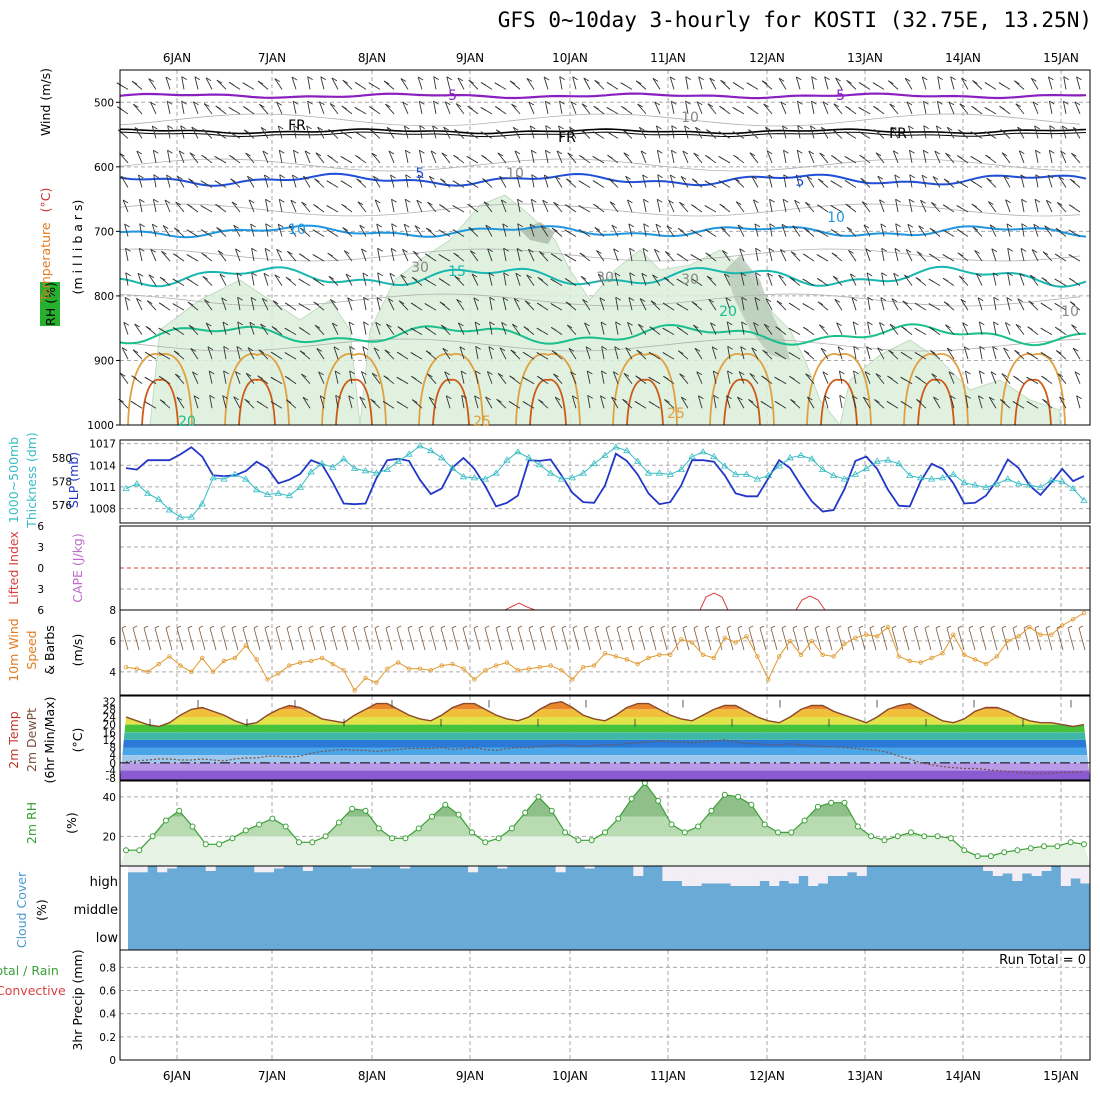 The width and height of the screenshot is (1100, 1100). What do you see at coordinates (112, 673) in the screenshot?
I see `wind-tick-label: 4` at bounding box center [112, 673].